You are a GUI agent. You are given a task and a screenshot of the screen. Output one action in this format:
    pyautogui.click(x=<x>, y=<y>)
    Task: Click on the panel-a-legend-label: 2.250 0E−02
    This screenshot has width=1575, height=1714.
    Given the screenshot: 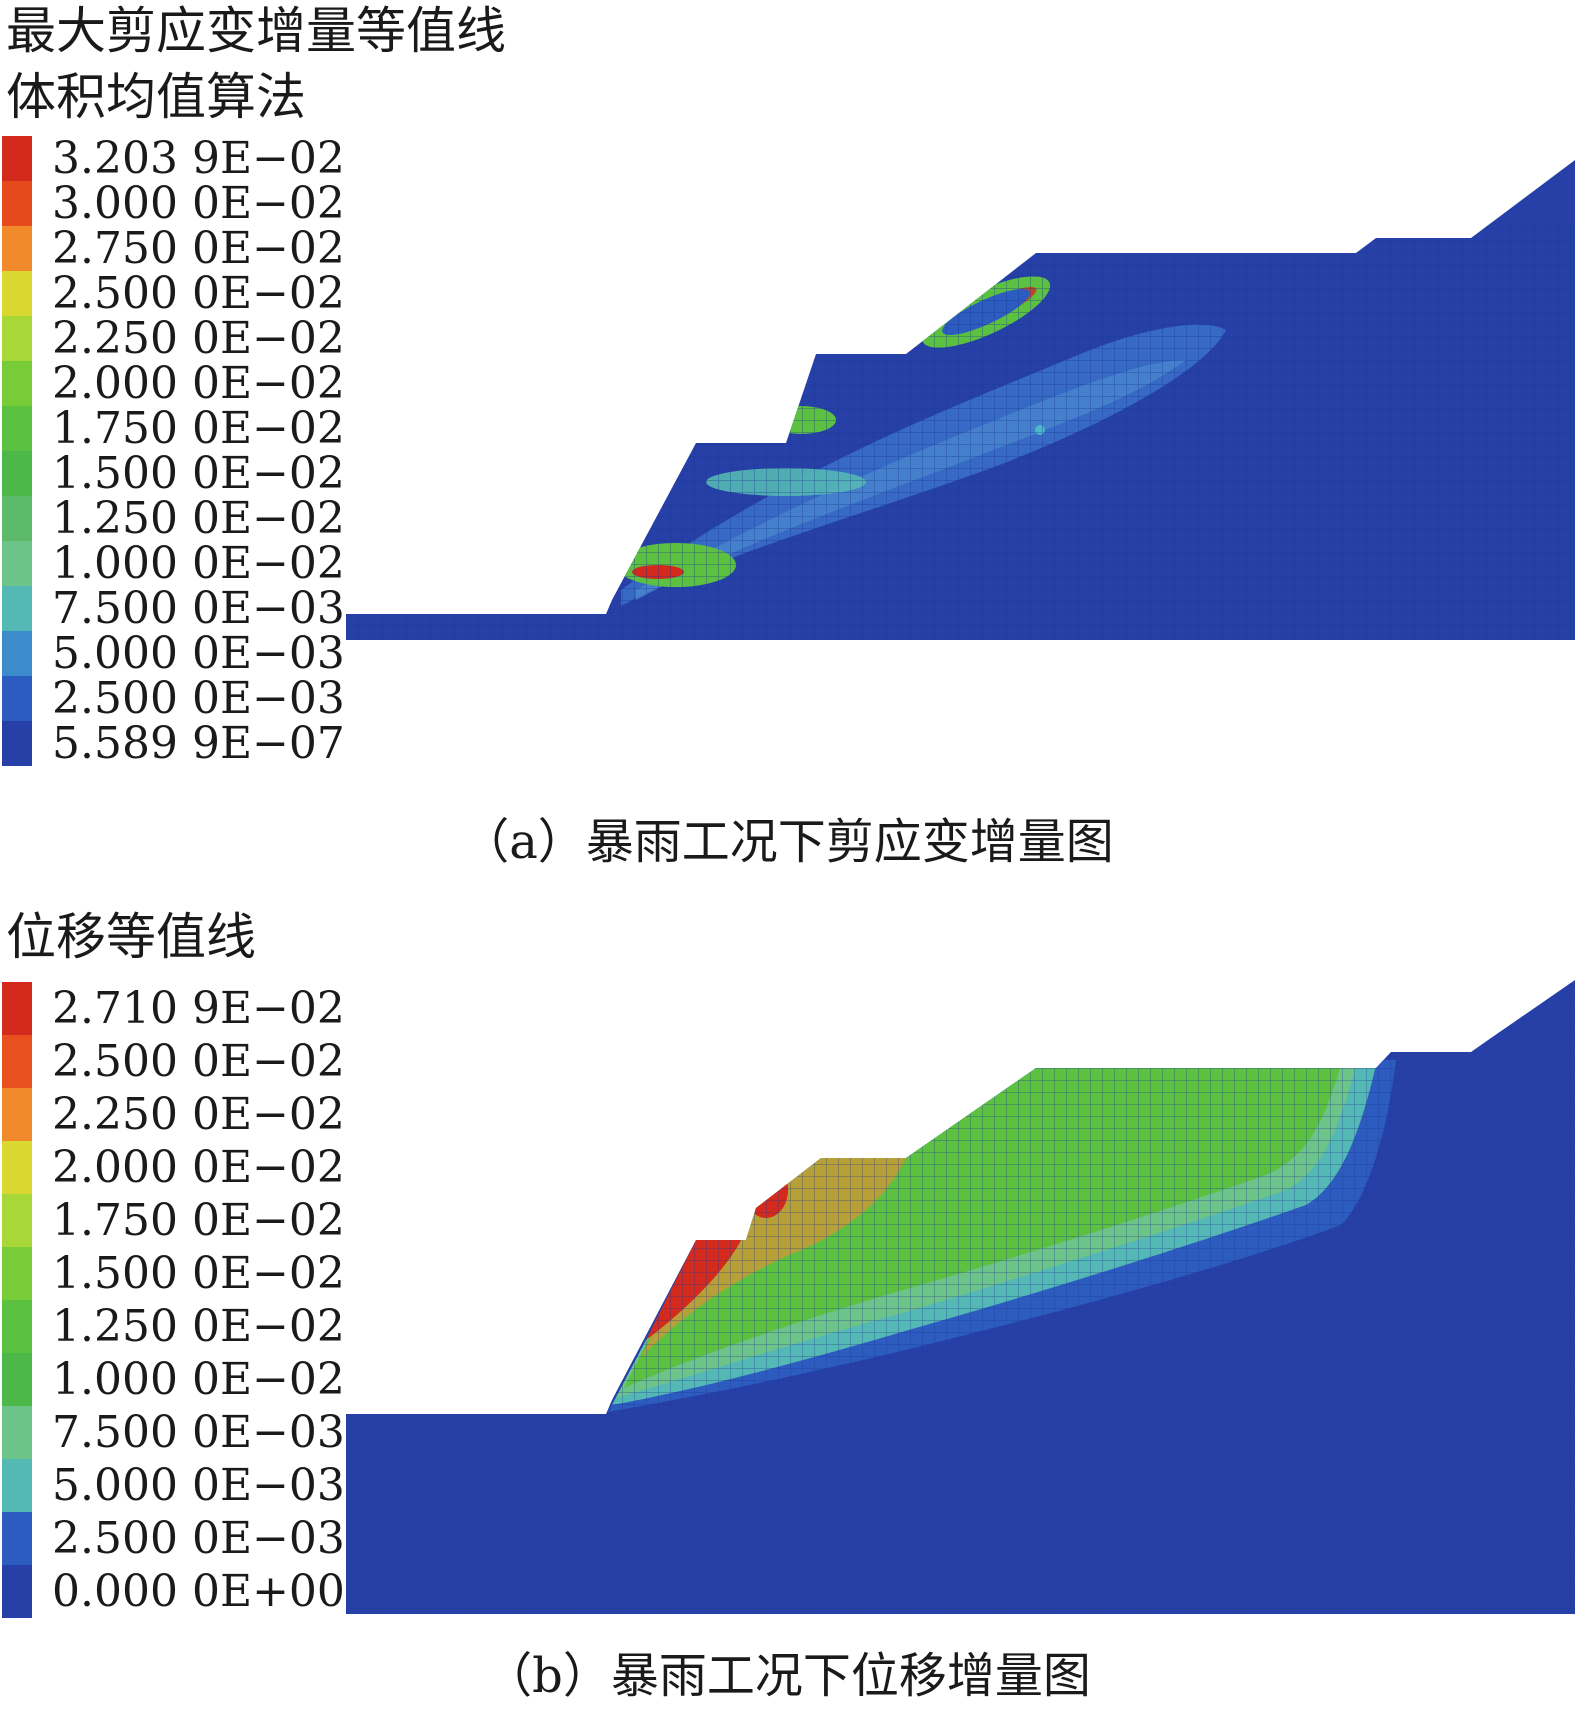 What is the action you would take?
    pyautogui.click(x=198, y=338)
    